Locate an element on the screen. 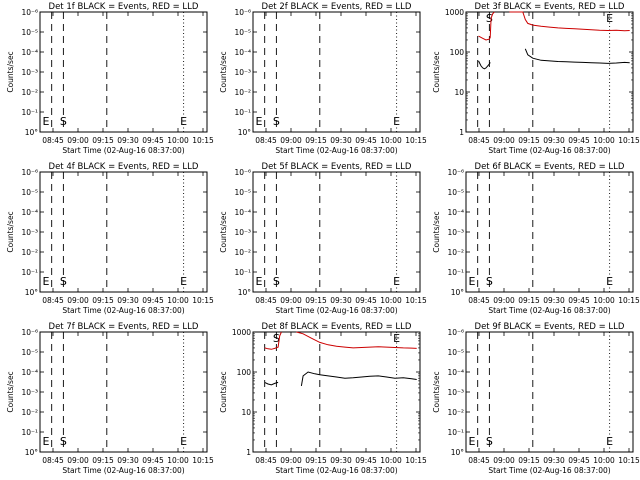 The image size is (640, 480). x-axis-label: Start Time (02-Aug-16 08:37:00) is located at coordinates (123, 150).